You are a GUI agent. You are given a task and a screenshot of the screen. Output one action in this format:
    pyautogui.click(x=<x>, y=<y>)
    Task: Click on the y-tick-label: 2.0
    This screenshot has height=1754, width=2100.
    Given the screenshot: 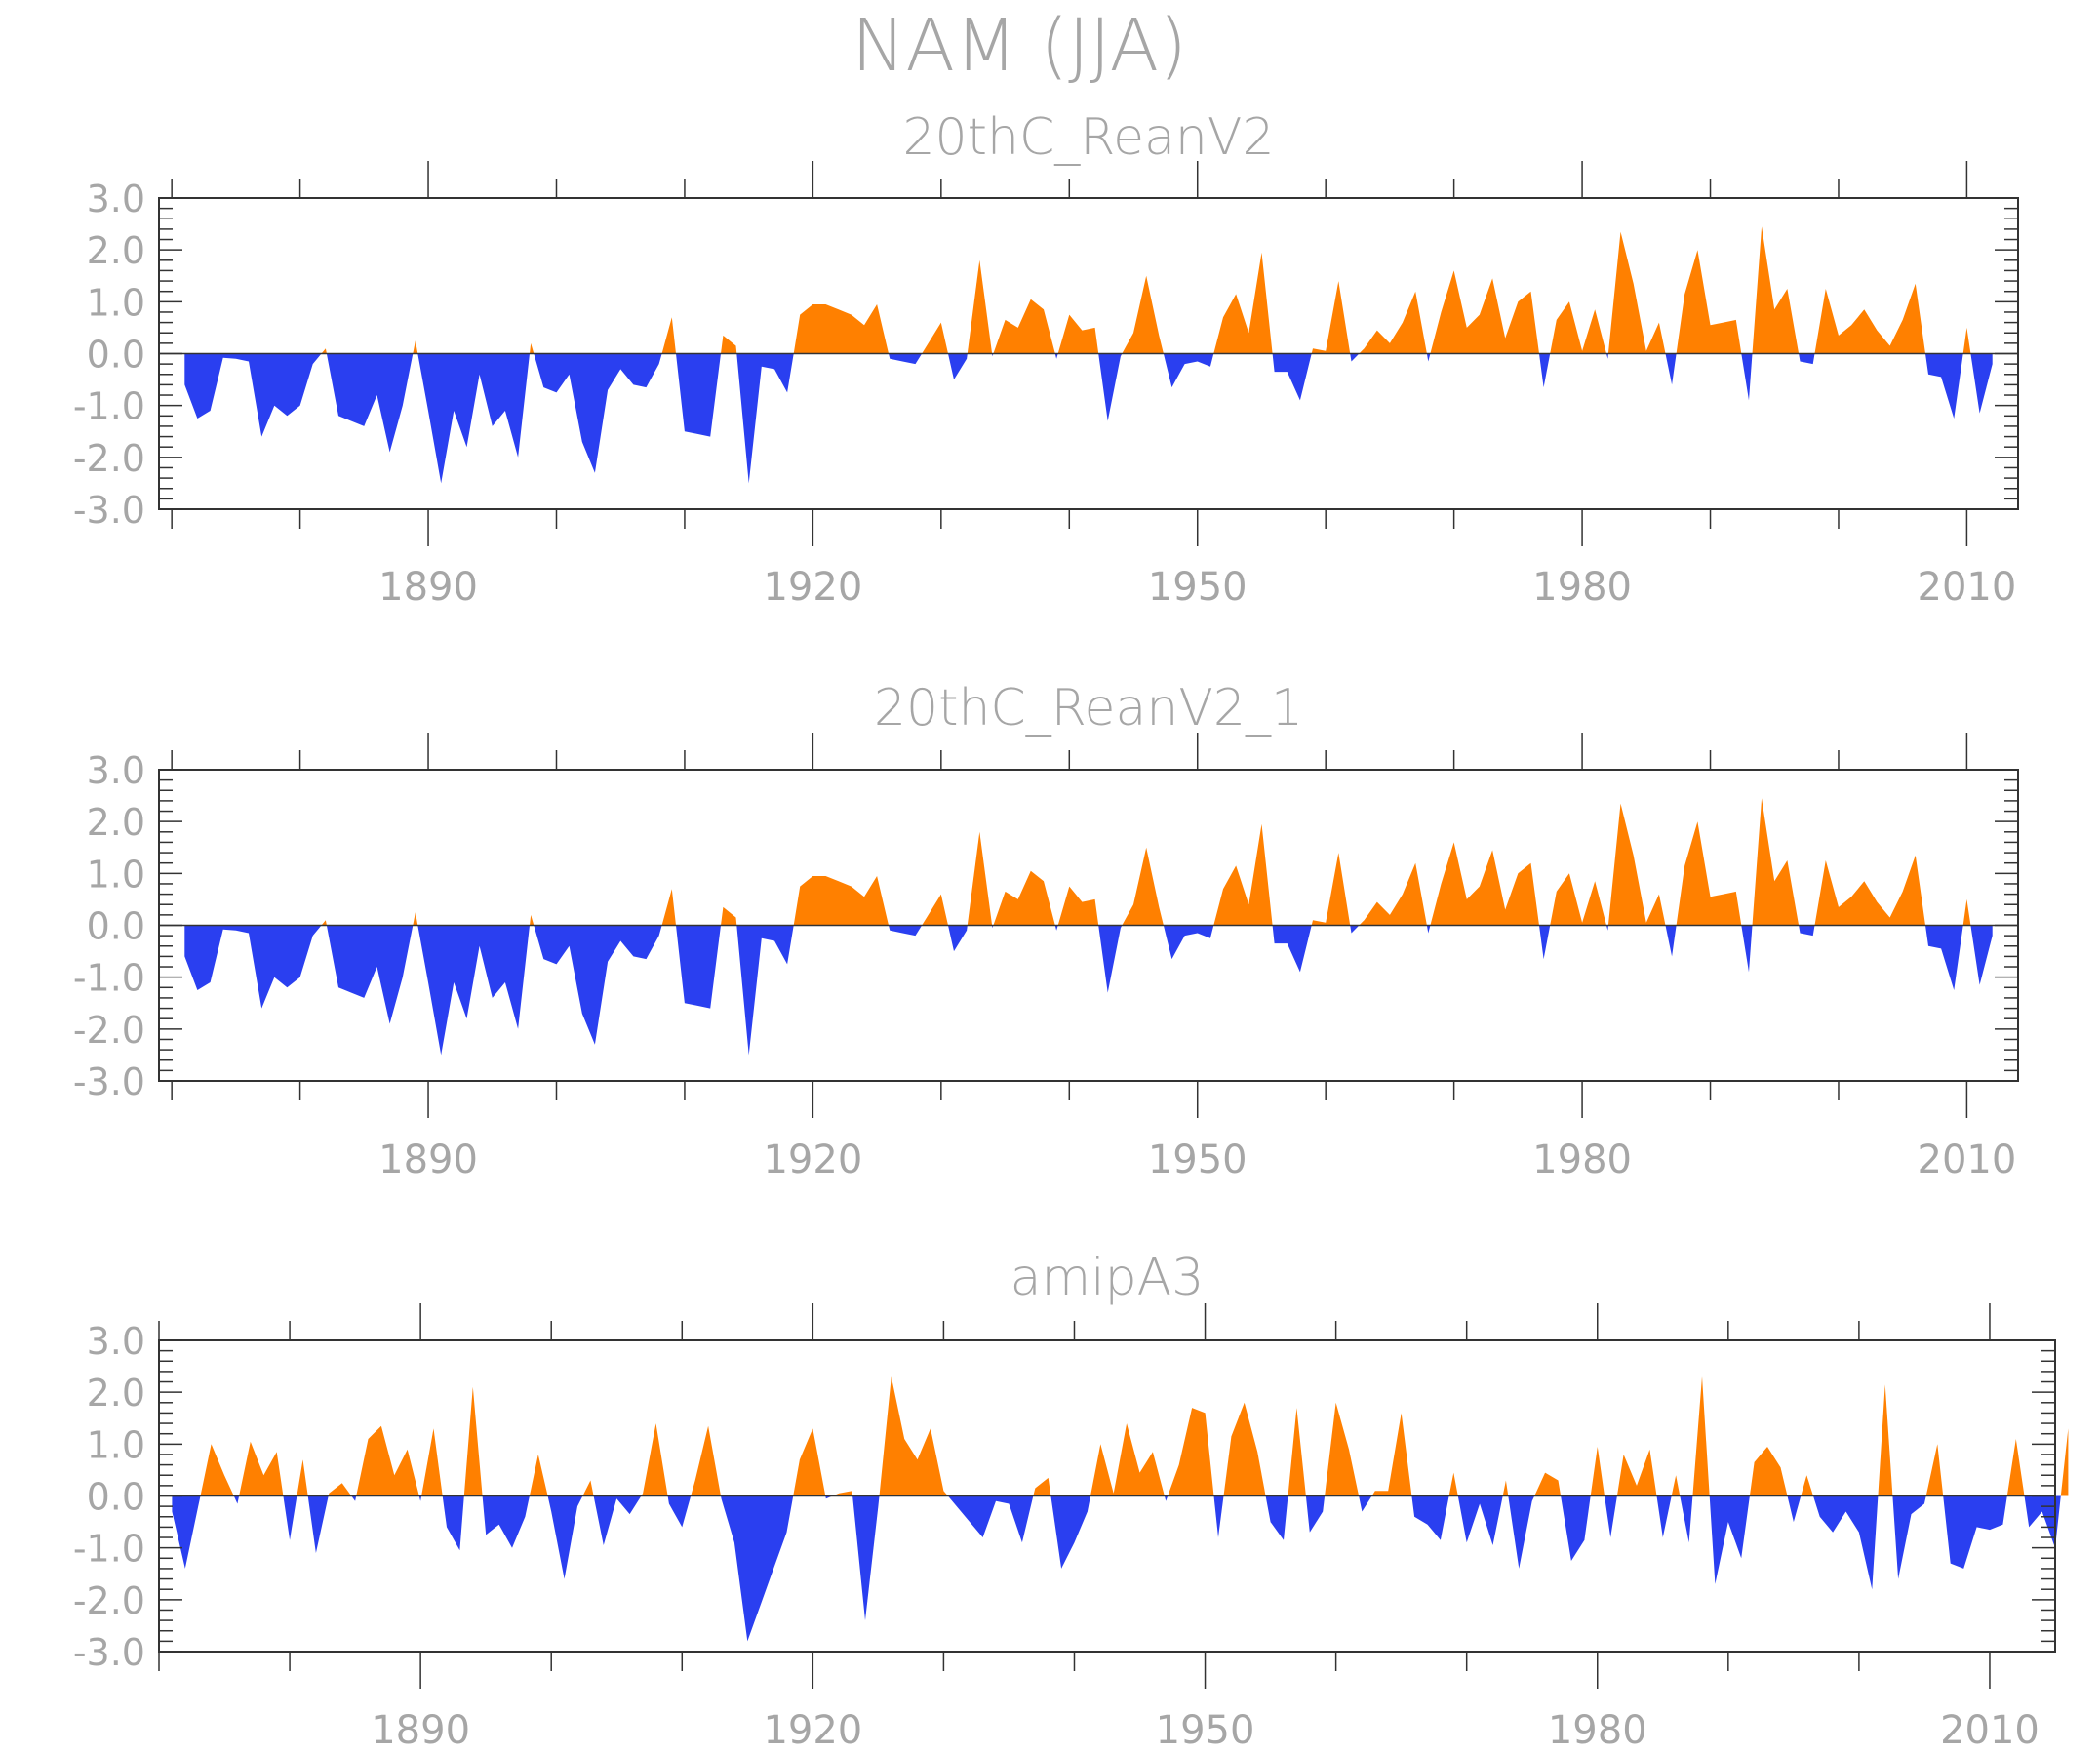 What is the action you would take?
    pyautogui.click(x=116, y=1393)
    